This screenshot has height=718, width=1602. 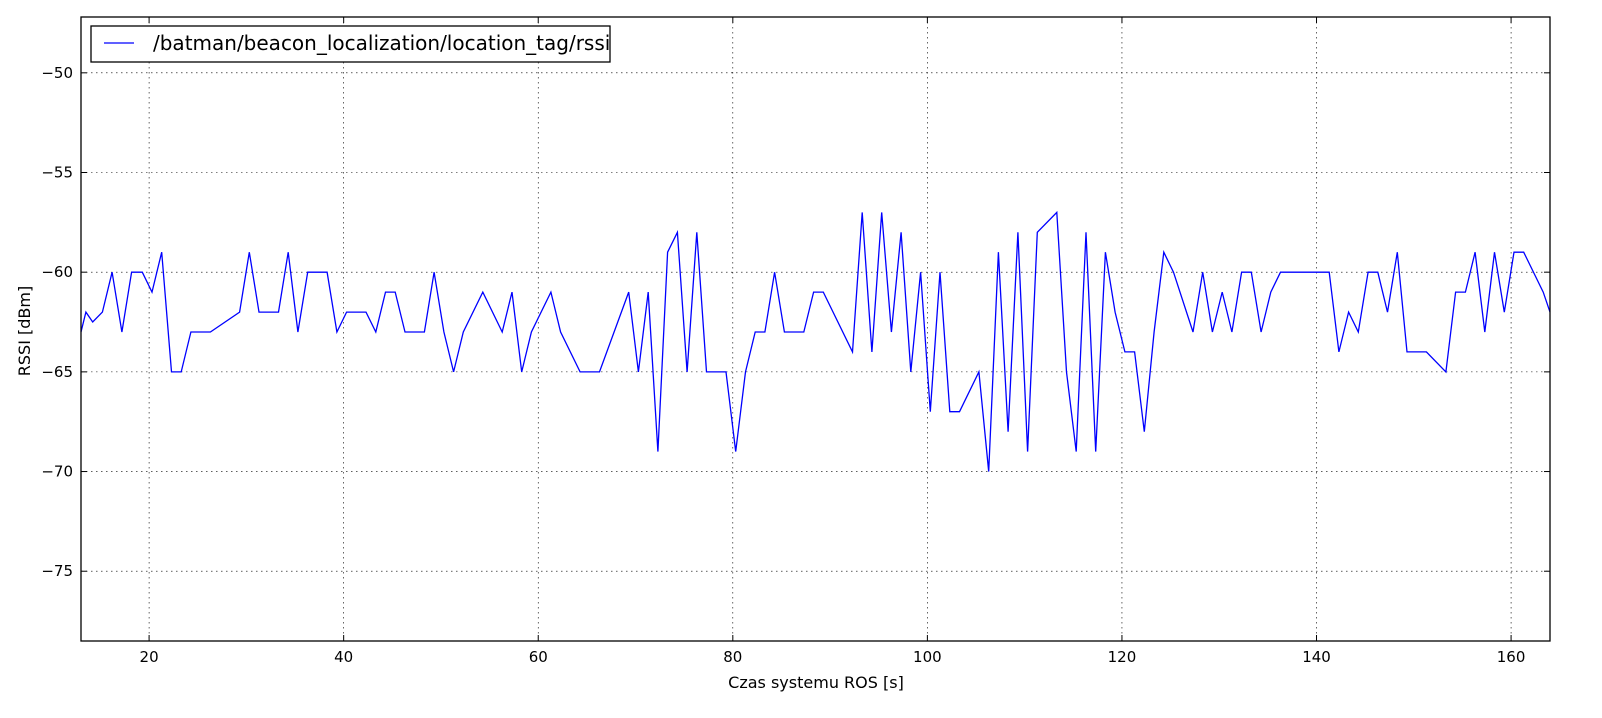 I want to click on x-tick-label: 120, so click(x=1122, y=657).